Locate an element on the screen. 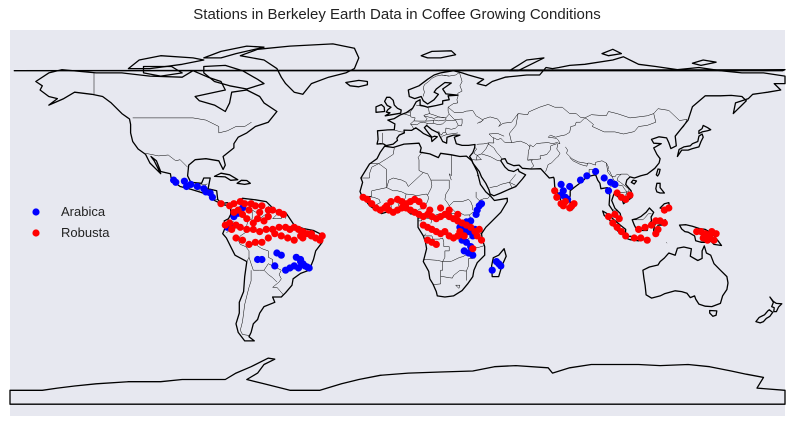 Image resolution: width=794 pixels, height=426 pixels. landmass-antarctica is located at coordinates (397, 381).